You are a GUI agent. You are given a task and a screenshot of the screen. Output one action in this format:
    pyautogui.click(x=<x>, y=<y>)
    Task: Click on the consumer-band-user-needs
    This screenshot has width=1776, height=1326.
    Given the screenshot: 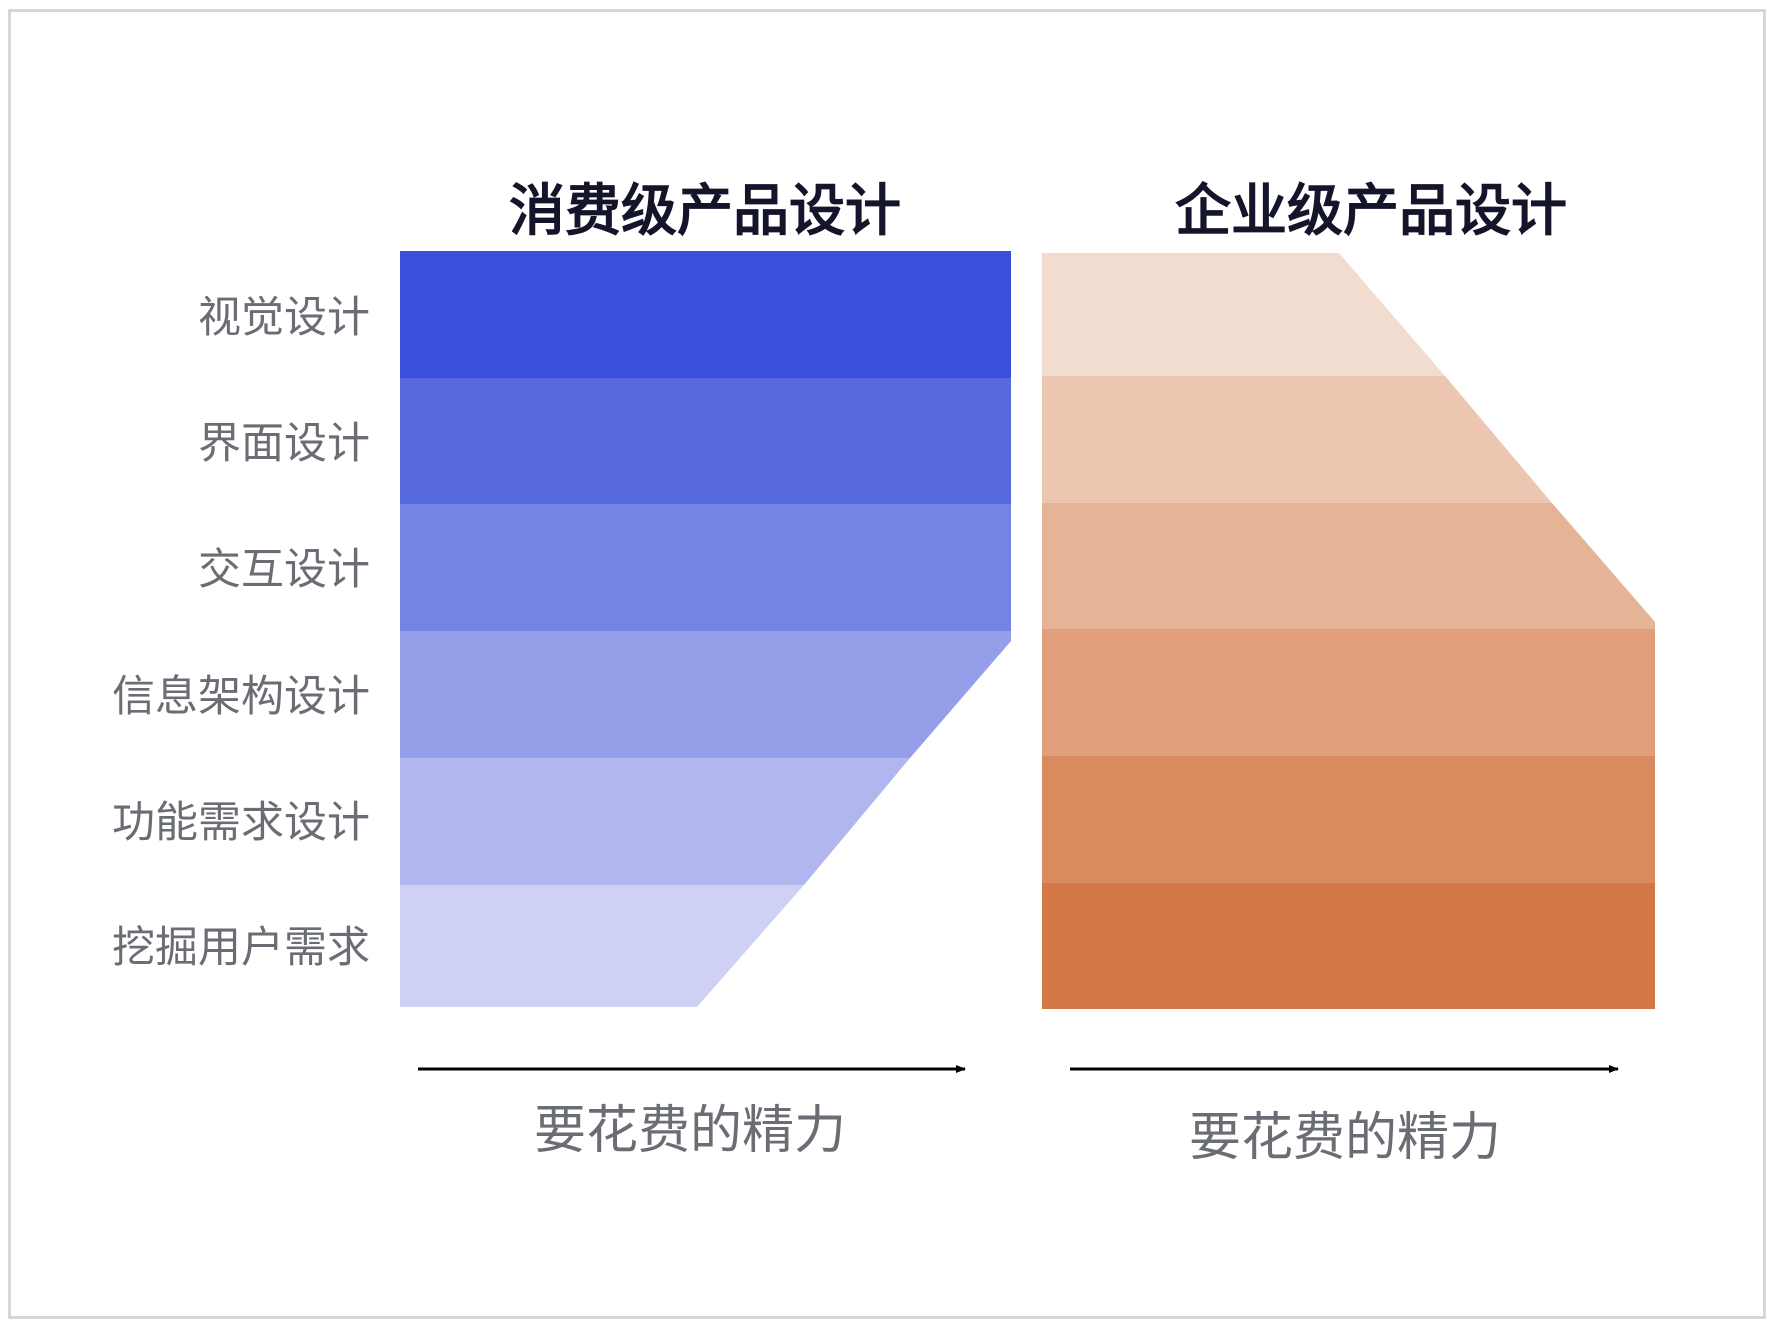 What is the action you would take?
    pyautogui.click(x=602, y=946)
    